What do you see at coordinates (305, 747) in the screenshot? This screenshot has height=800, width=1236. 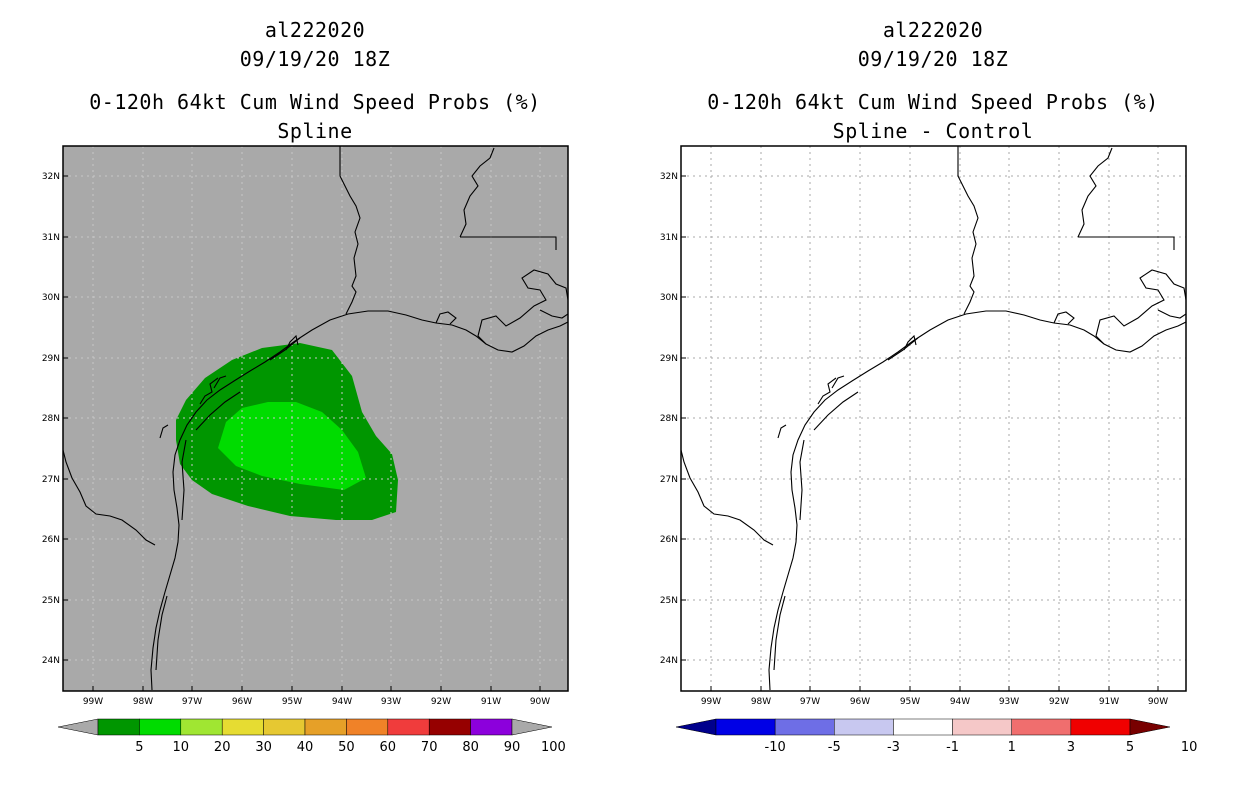 I see `colorbar-label: 40` at bounding box center [305, 747].